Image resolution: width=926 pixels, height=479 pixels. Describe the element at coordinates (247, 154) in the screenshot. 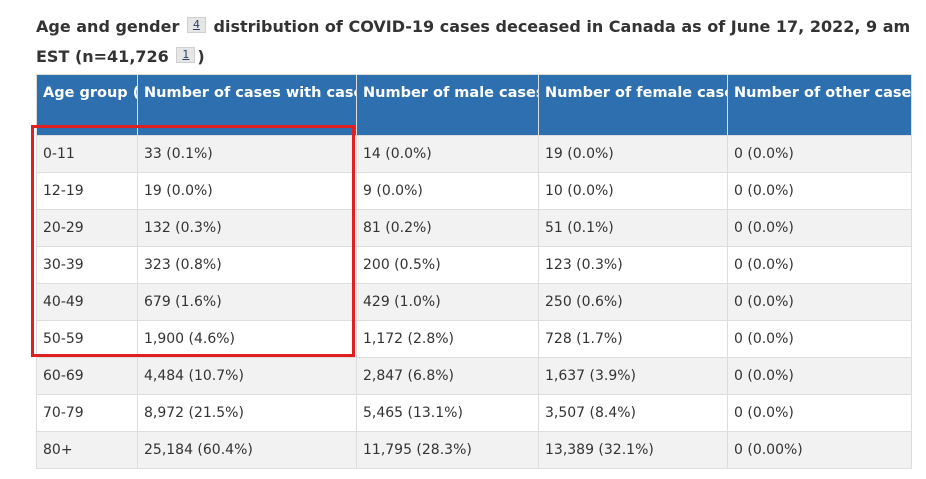

I see `cell-cases-with-reports: 33 (0.1%)` at that location.